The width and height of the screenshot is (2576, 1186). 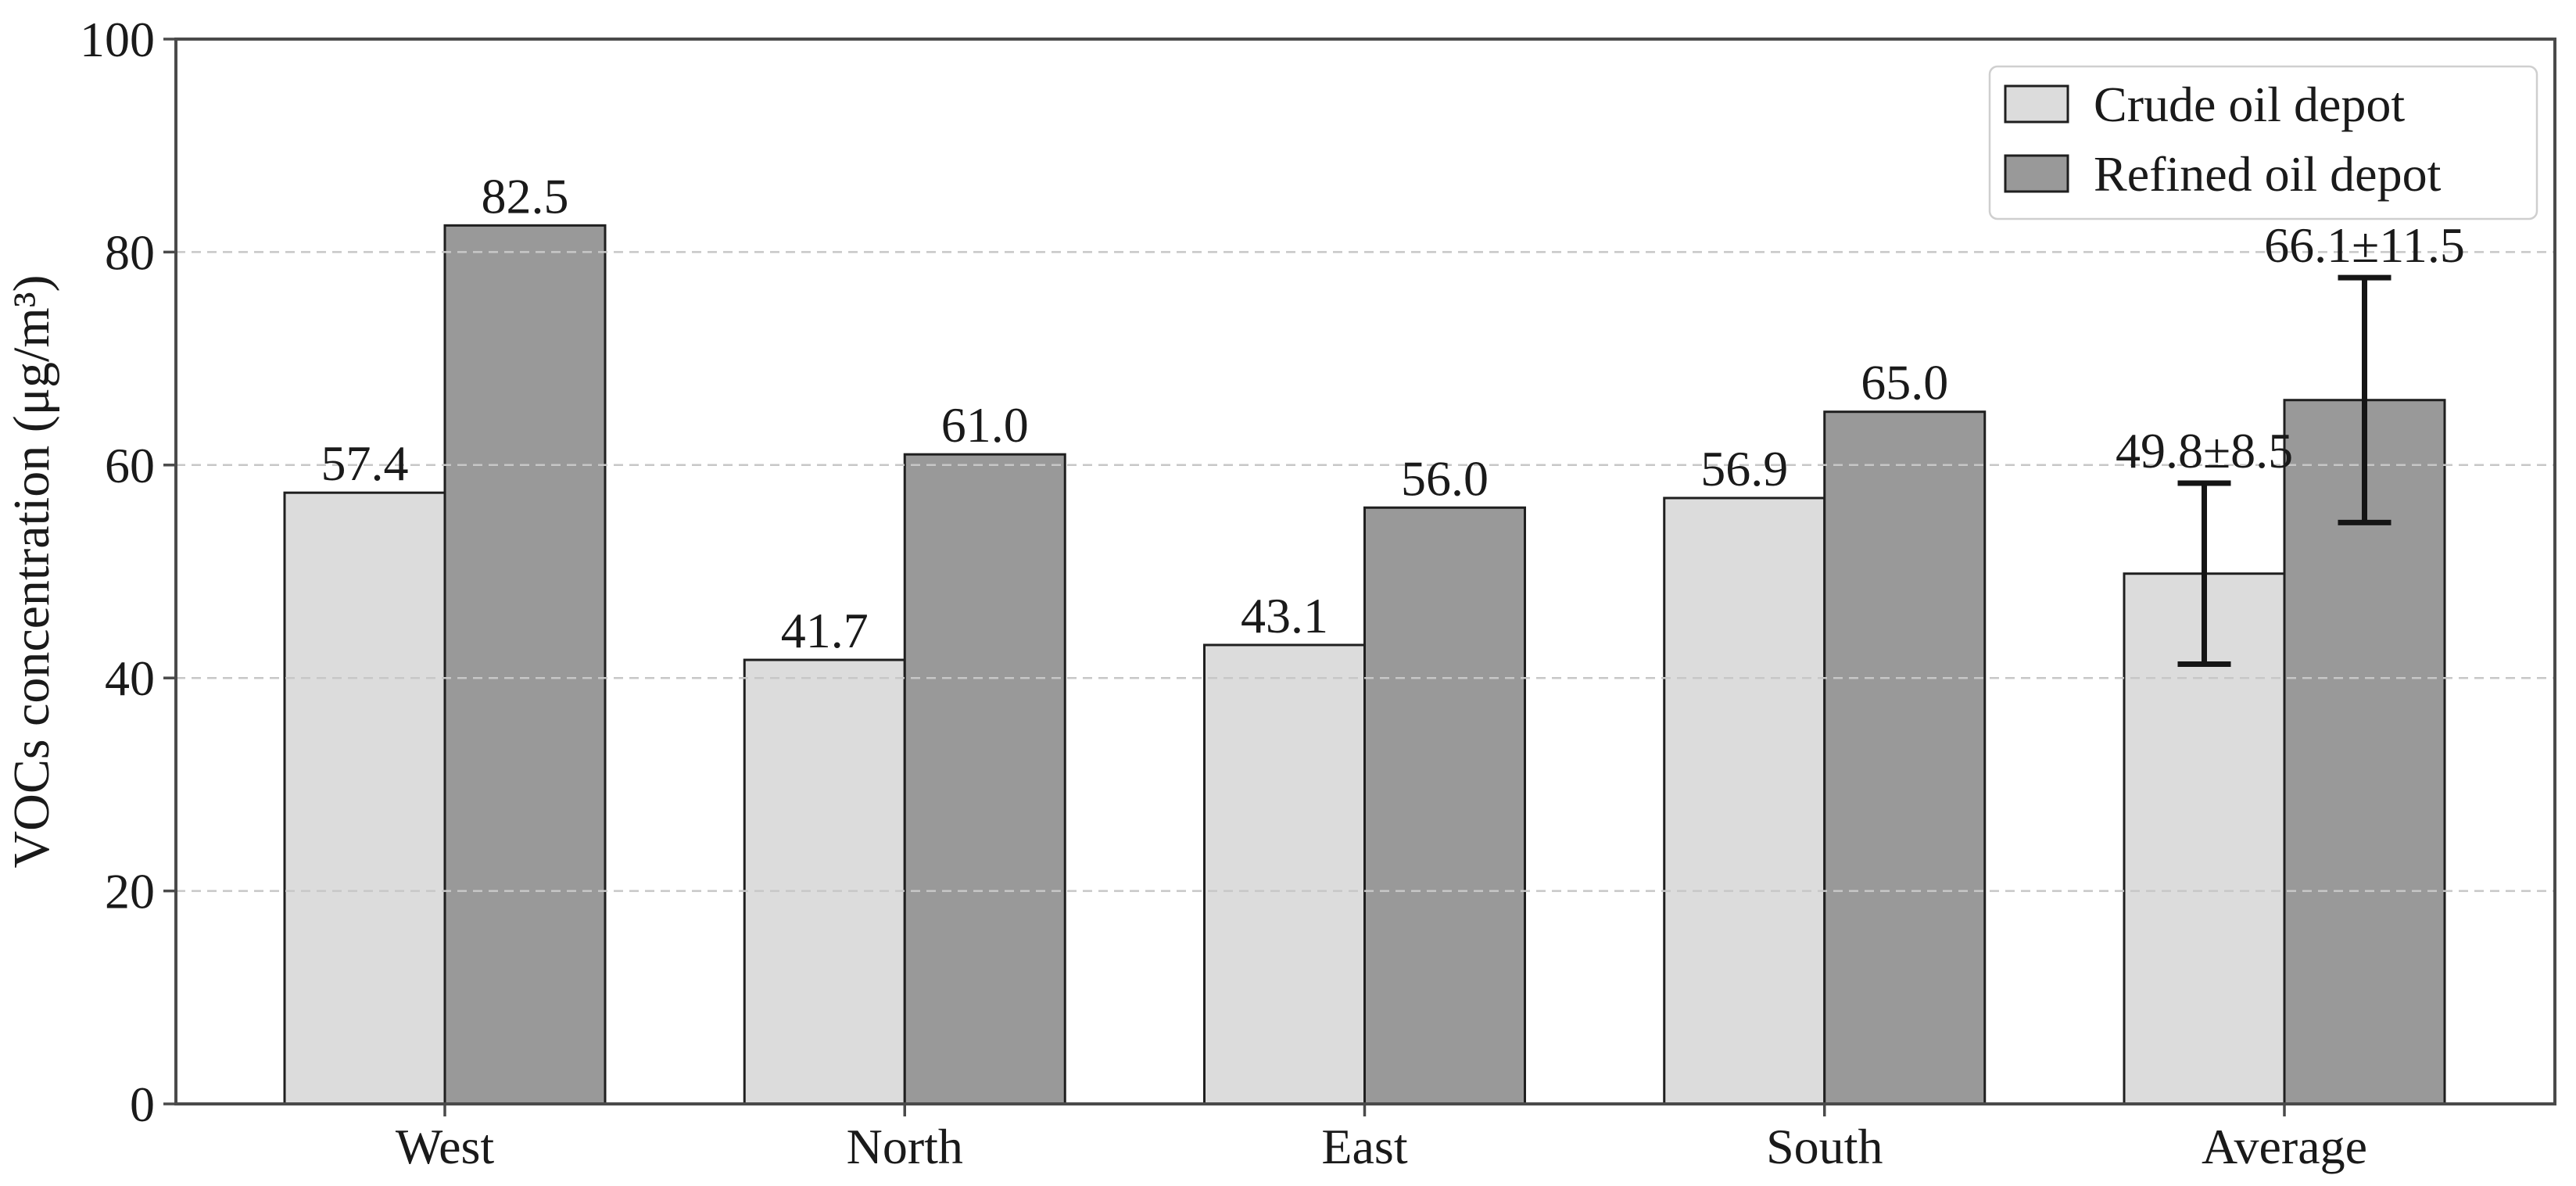 I want to click on value-label-west-refined-oil-depot: 82.5, so click(x=525, y=196).